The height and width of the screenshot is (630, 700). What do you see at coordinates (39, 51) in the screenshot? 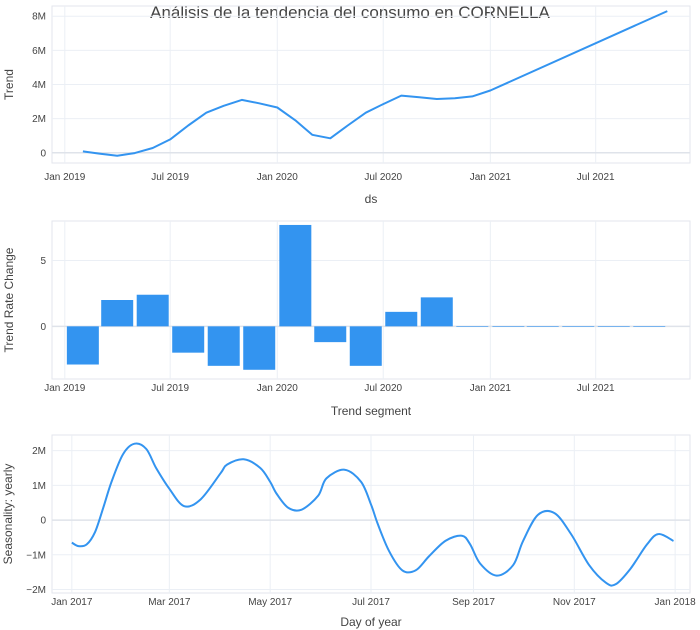
I see `y-tick-label: 6M` at bounding box center [39, 51].